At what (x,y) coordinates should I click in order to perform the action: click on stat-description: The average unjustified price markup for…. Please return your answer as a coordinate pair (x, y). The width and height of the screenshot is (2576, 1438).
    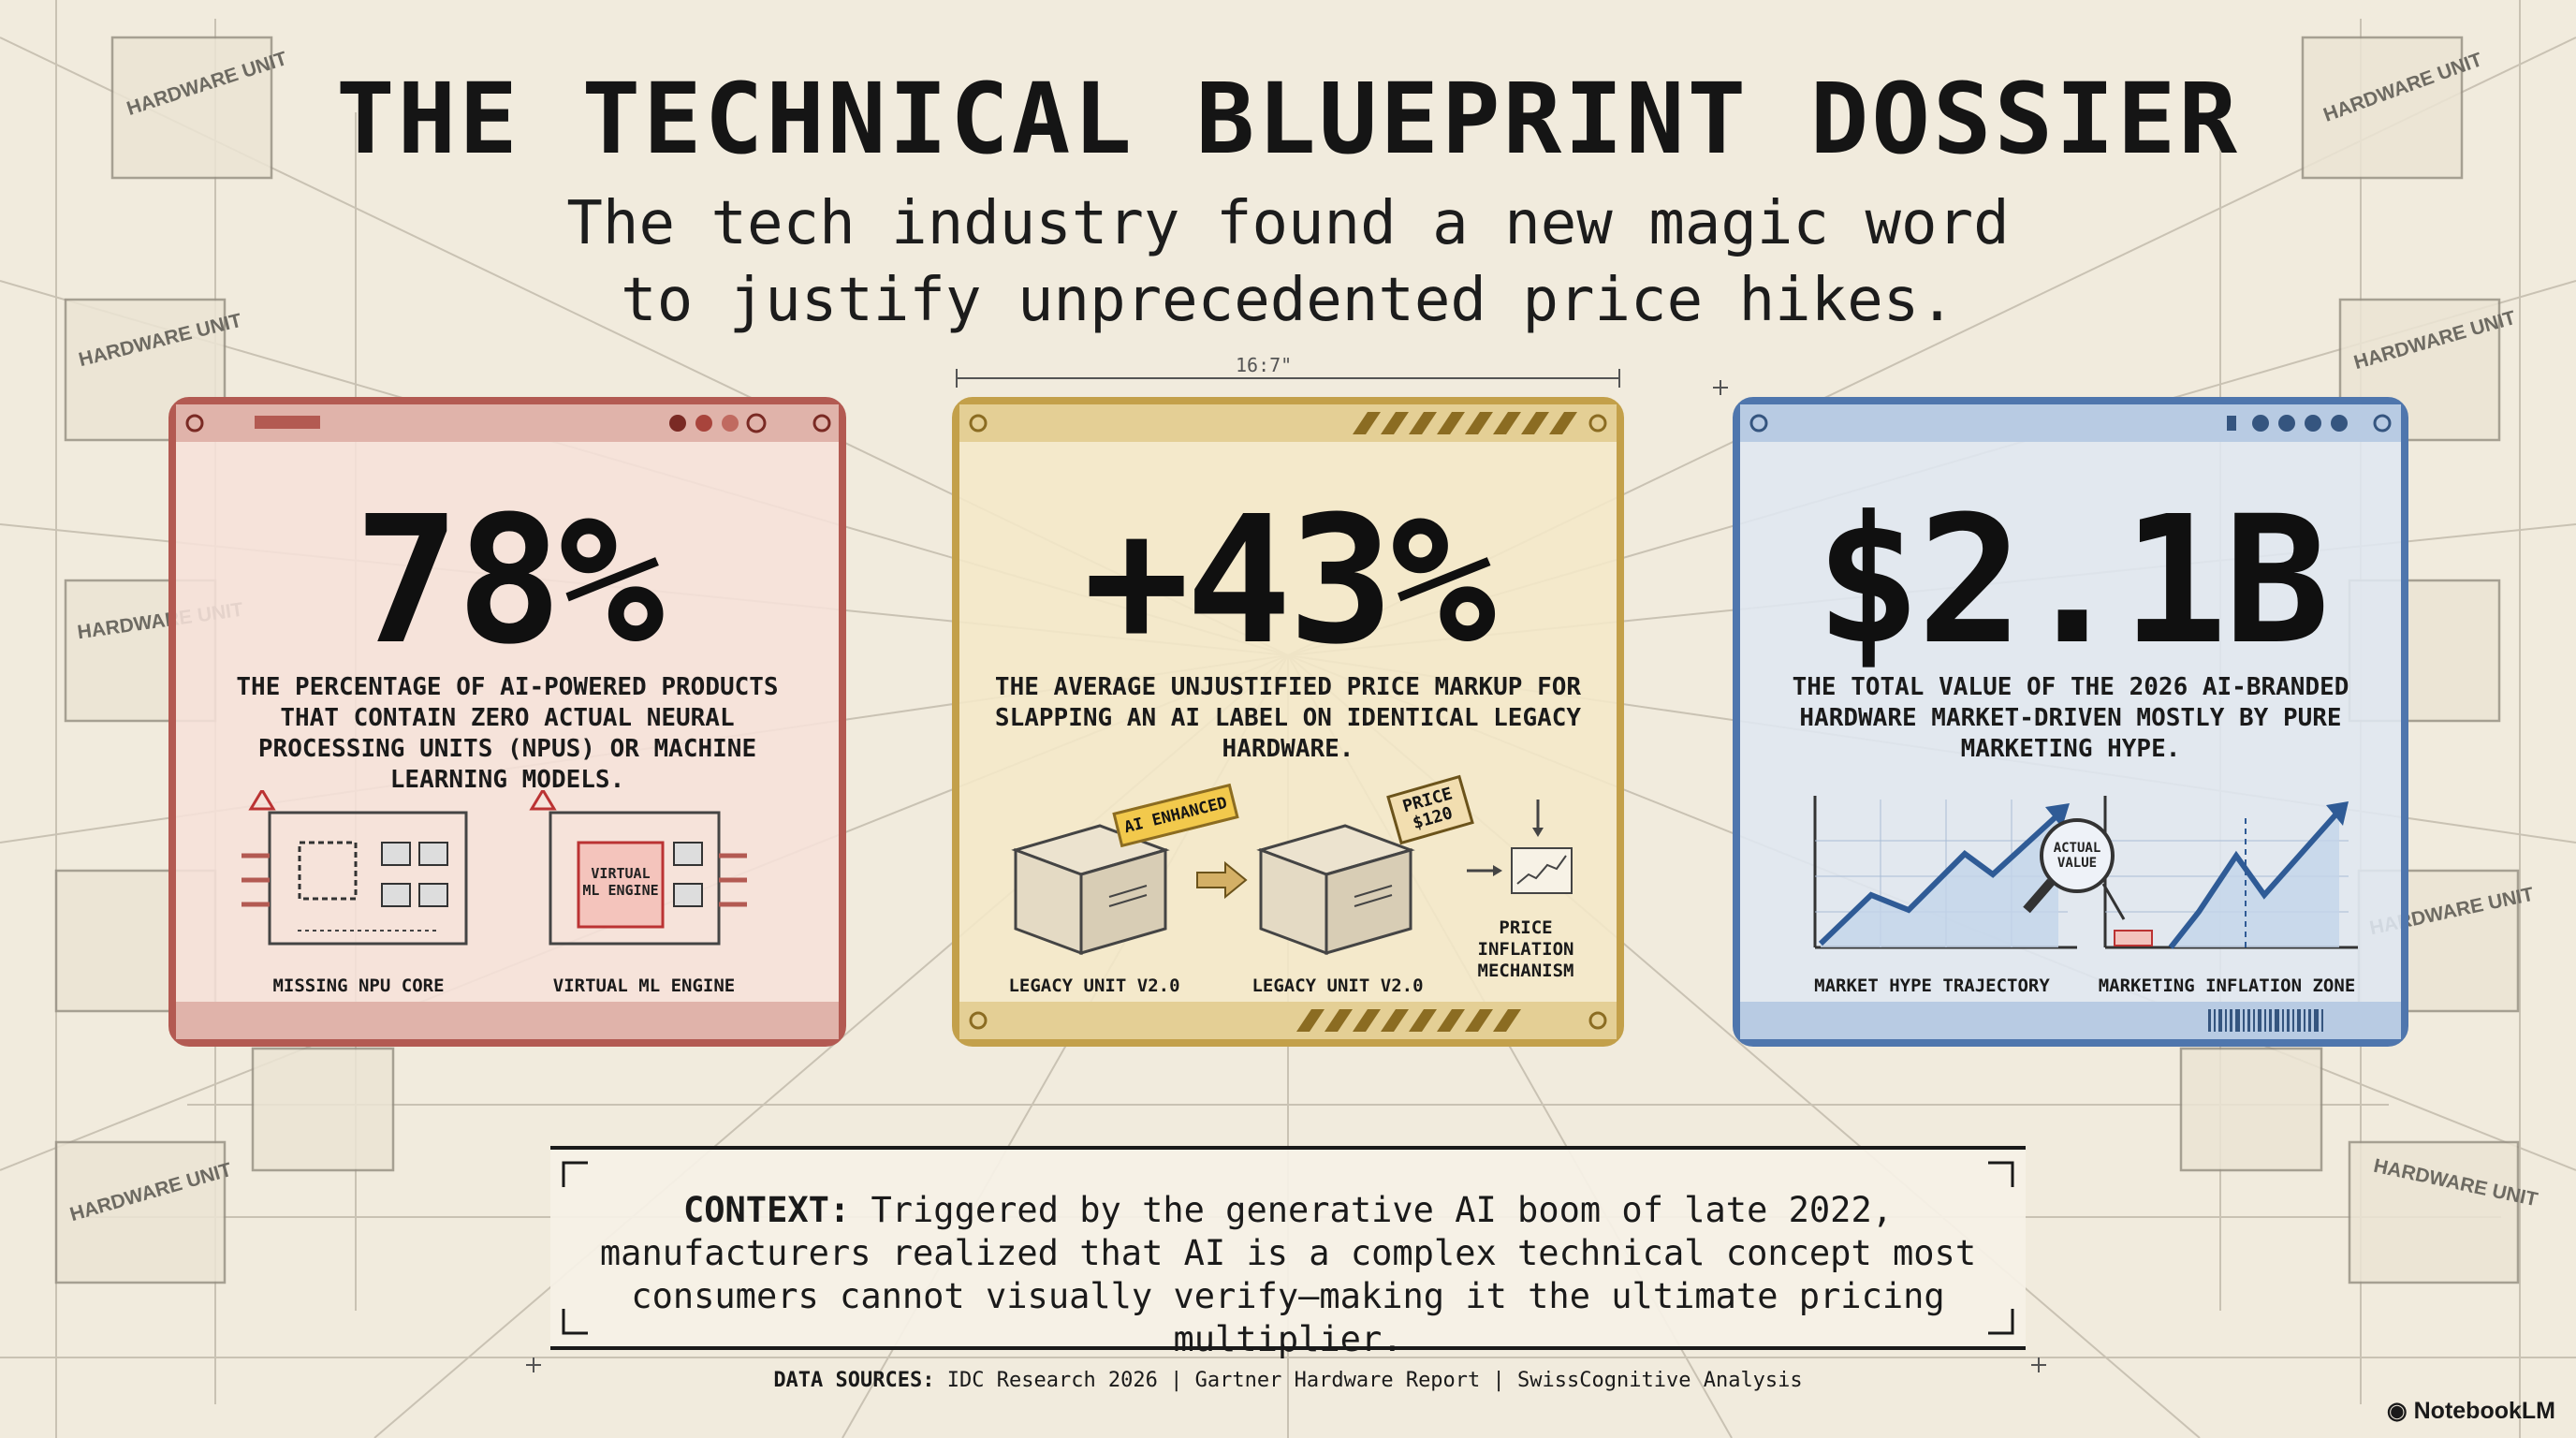
    Looking at the image, I should click on (1288, 718).